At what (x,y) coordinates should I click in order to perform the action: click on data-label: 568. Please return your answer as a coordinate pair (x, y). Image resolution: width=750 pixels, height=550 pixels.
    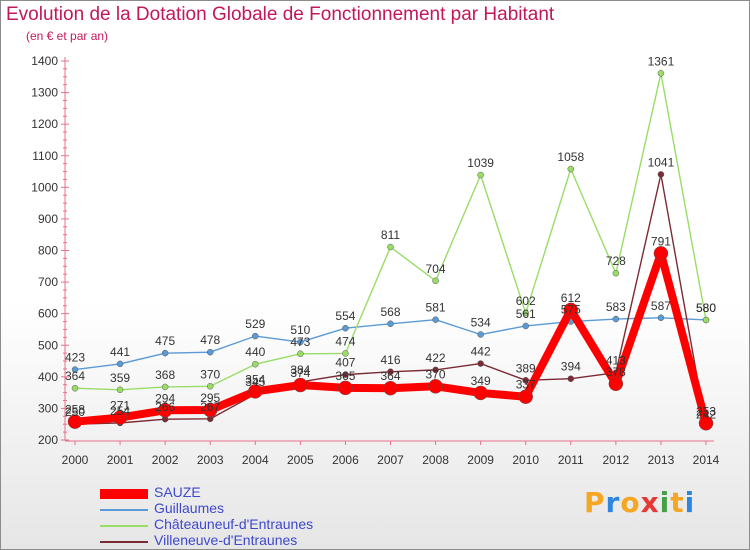
    Looking at the image, I should click on (390, 312).